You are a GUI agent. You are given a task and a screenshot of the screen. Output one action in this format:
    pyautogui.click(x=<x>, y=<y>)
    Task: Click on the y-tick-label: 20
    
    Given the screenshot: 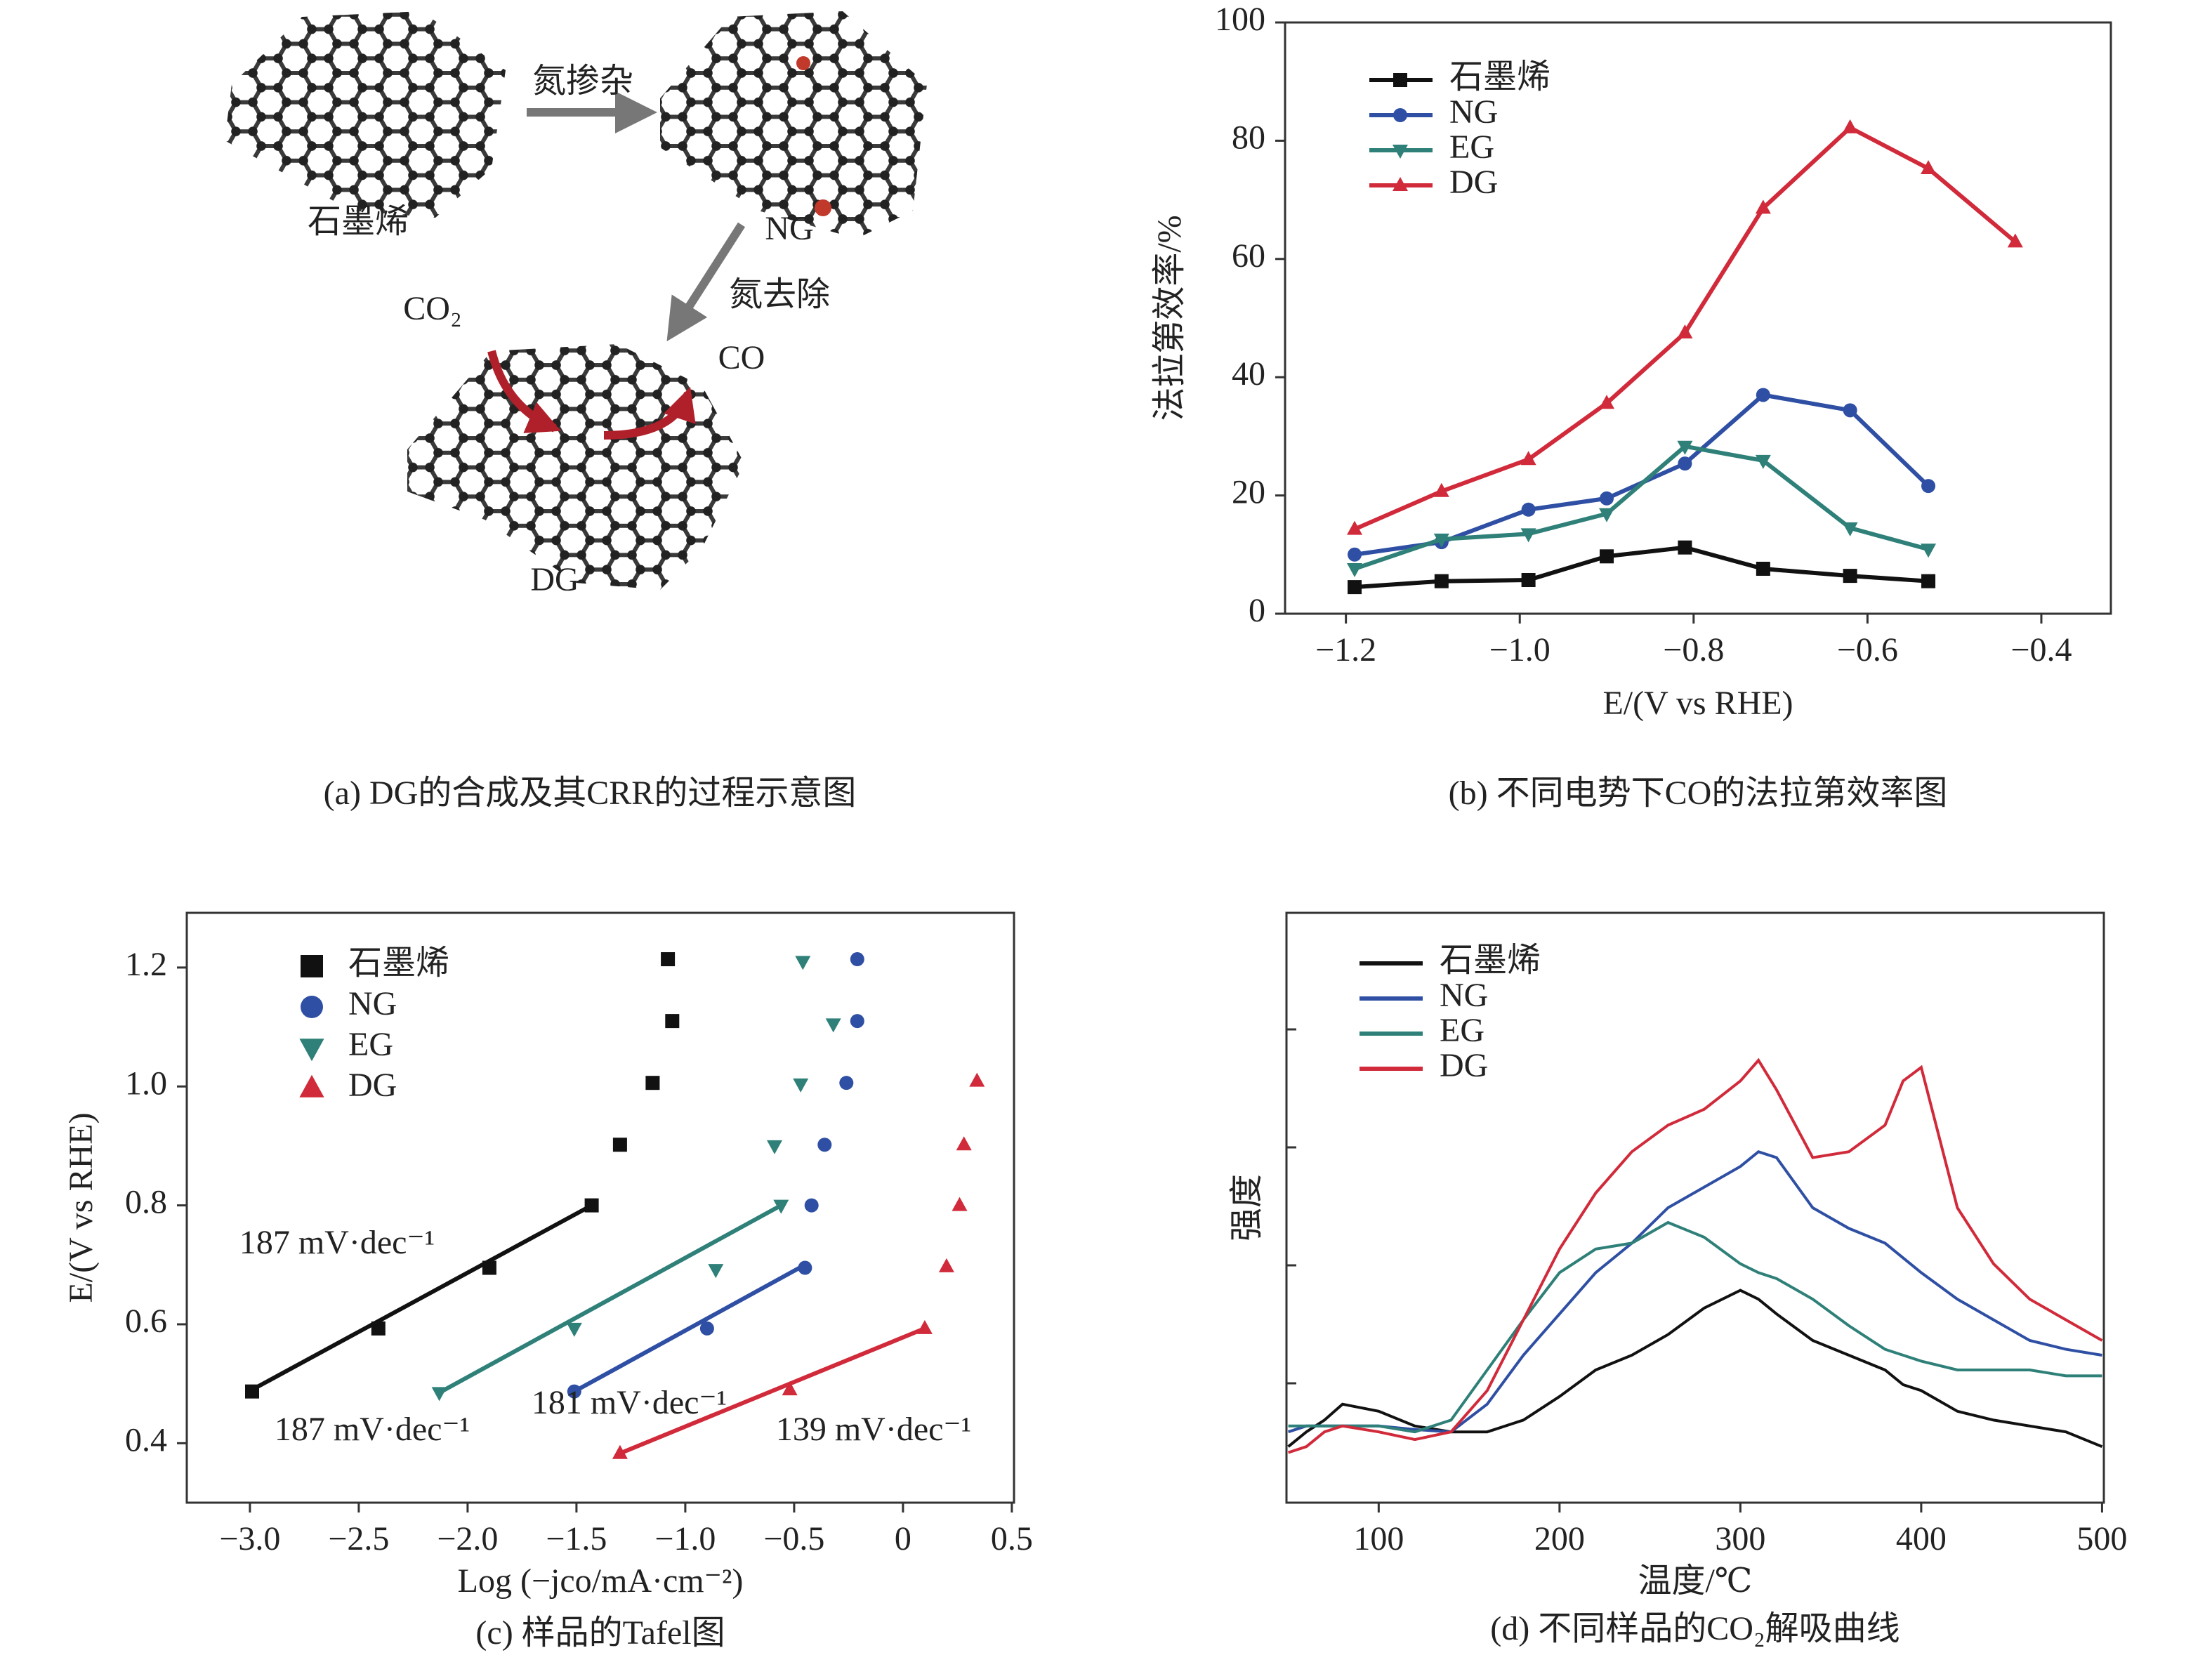 What is the action you would take?
    pyautogui.click(x=1248, y=493)
    